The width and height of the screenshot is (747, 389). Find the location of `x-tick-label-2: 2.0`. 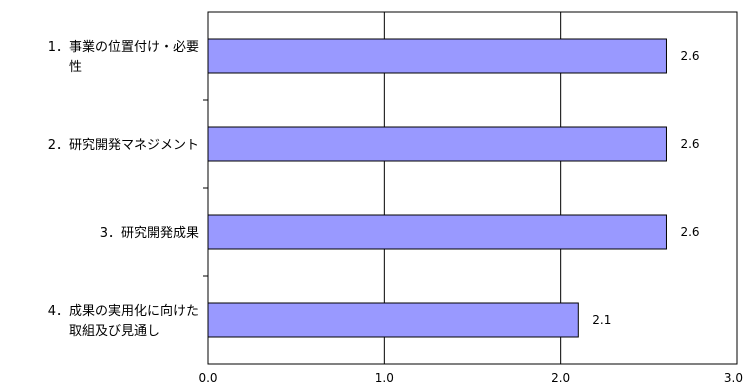

x-tick-label-2: 2.0 is located at coordinates (560, 378).